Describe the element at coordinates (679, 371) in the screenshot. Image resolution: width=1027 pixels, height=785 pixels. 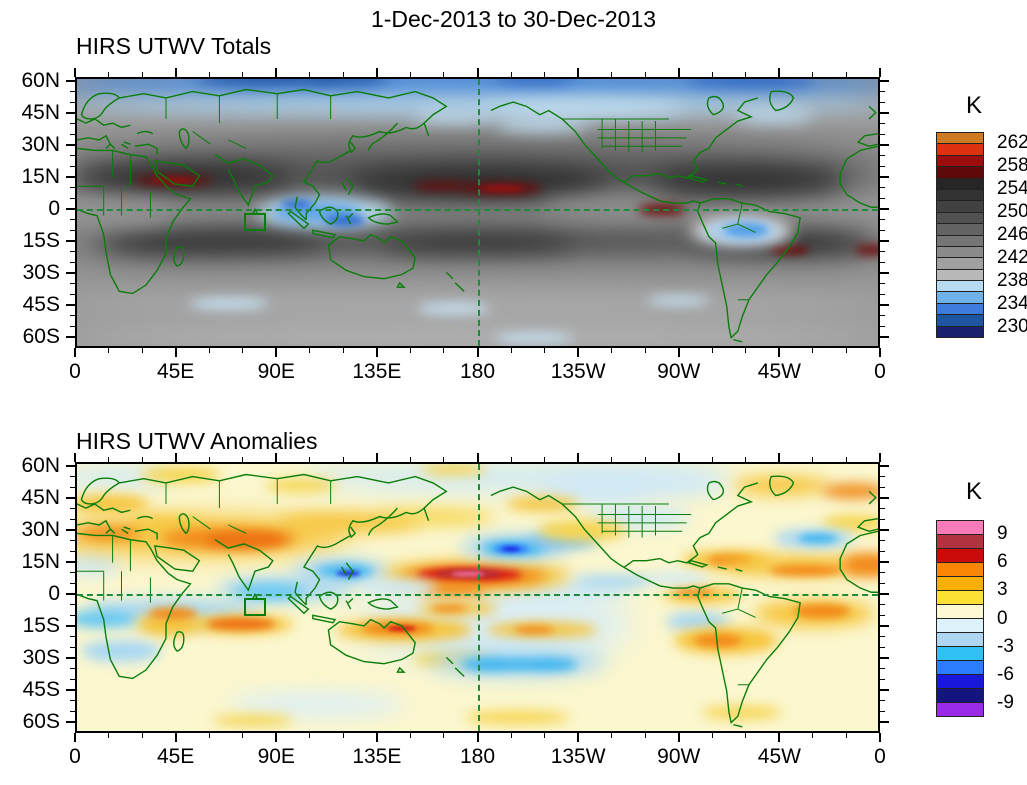
I see `lon-tick-label: 90W` at that location.